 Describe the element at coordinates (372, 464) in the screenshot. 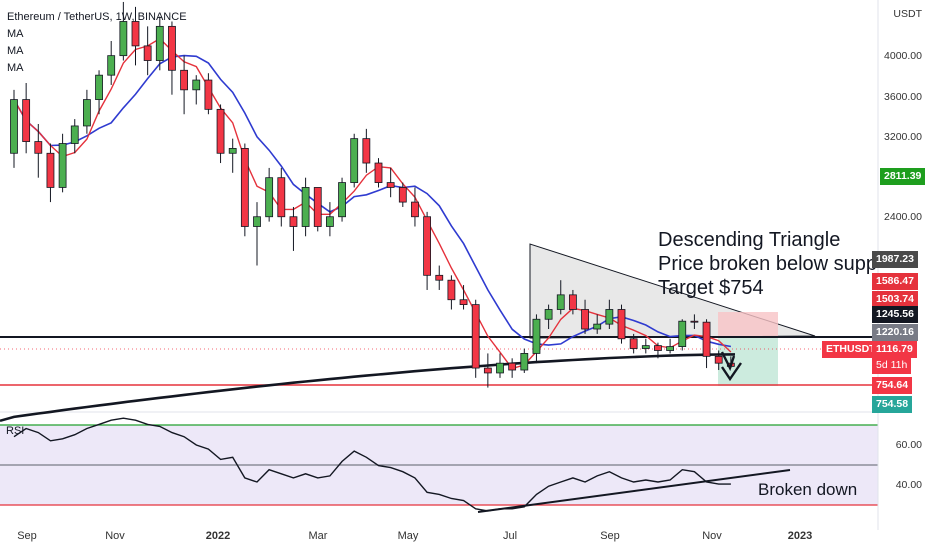

I see `rsi-line` at that location.